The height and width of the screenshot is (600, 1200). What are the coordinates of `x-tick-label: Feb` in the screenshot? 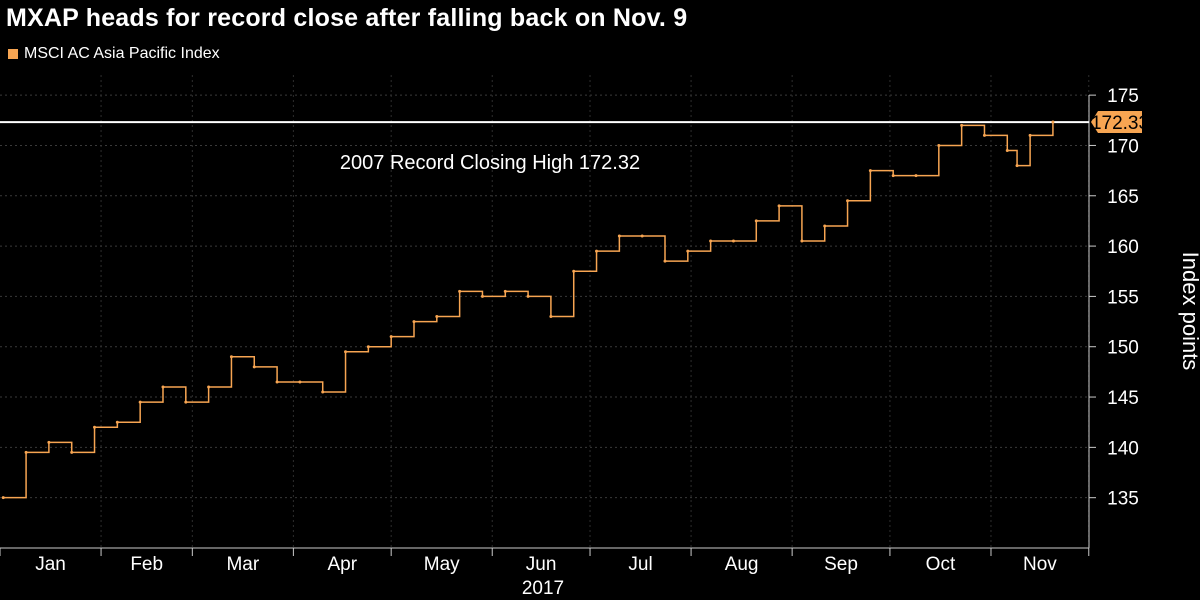 It's located at (146, 564).